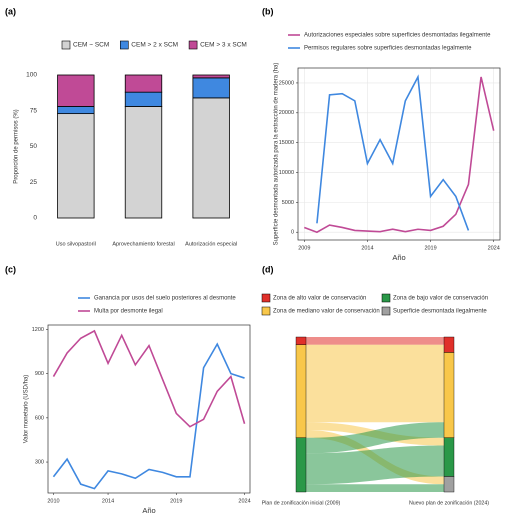 The width and height of the screenshot is (505, 517). Describe the element at coordinates (440, 299) in the screenshot. I see `legend-label: Zona de bajo valor de conservación` at that location.